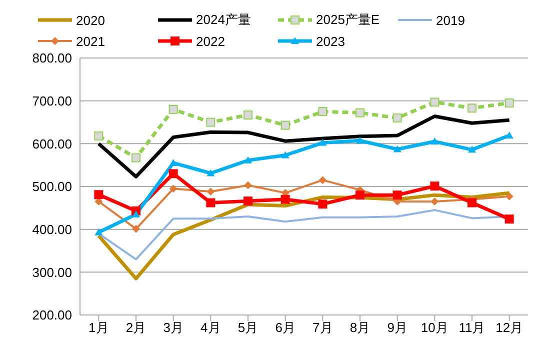  What do you see at coordinates (450, 20) in the screenshot?
I see `legend-label: 2019` at bounding box center [450, 20].